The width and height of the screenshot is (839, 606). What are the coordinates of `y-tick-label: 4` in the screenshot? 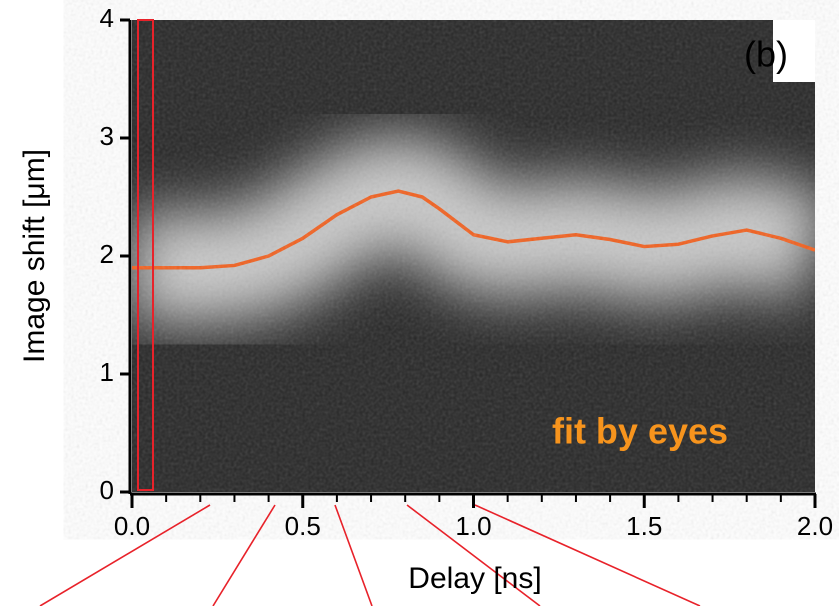 It's located at (107, 18).